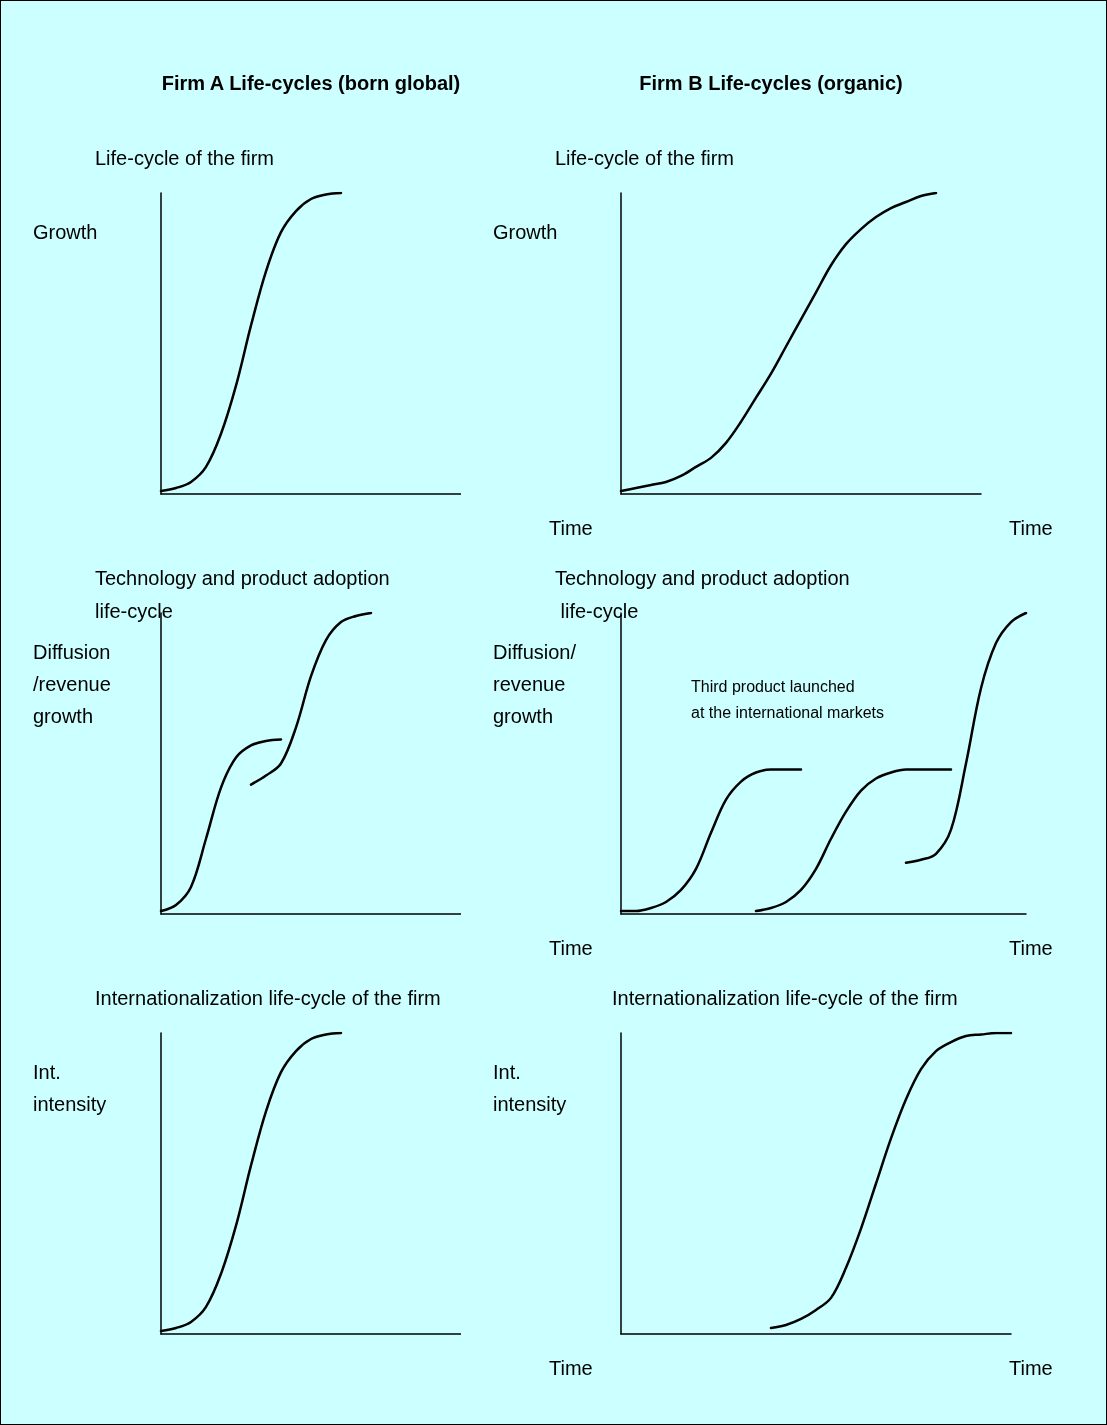 Image resolution: width=1107 pixels, height=1425 pixels. What do you see at coordinates (771, 83) in the screenshot?
I see `chart-title: Firm B Life-cycles (organic)` at bounding box center [771, 83].